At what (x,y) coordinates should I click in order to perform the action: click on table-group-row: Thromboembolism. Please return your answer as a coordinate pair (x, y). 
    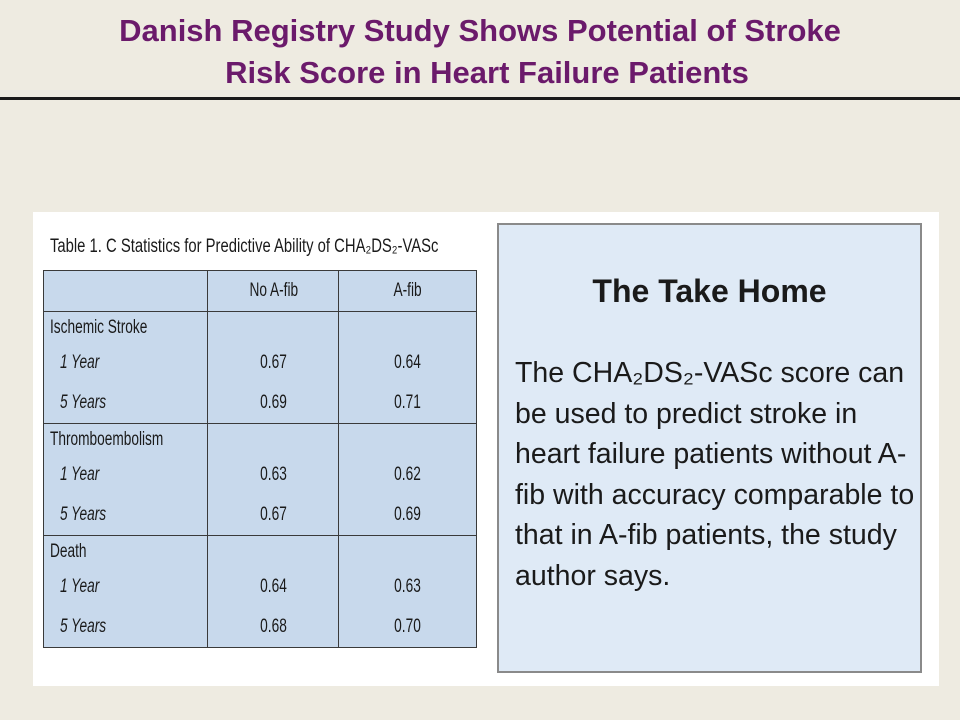
    Looking at the image, I should click on (259, 439).